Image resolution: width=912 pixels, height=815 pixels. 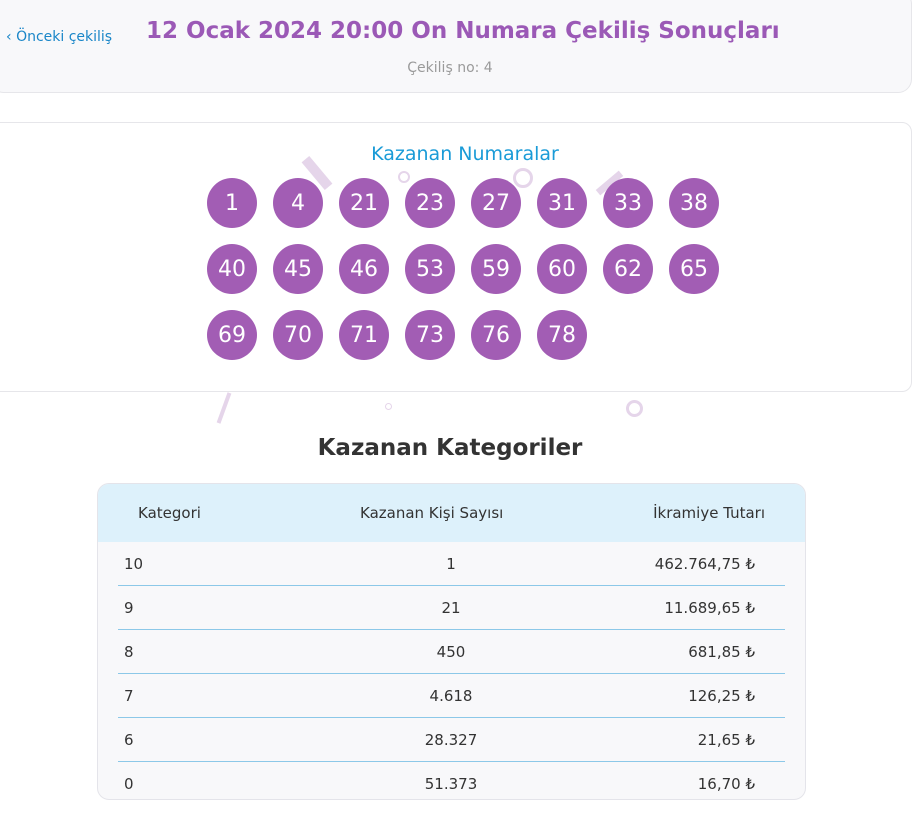 I want to click on category-cell: 8, so click(x=129, y=651).